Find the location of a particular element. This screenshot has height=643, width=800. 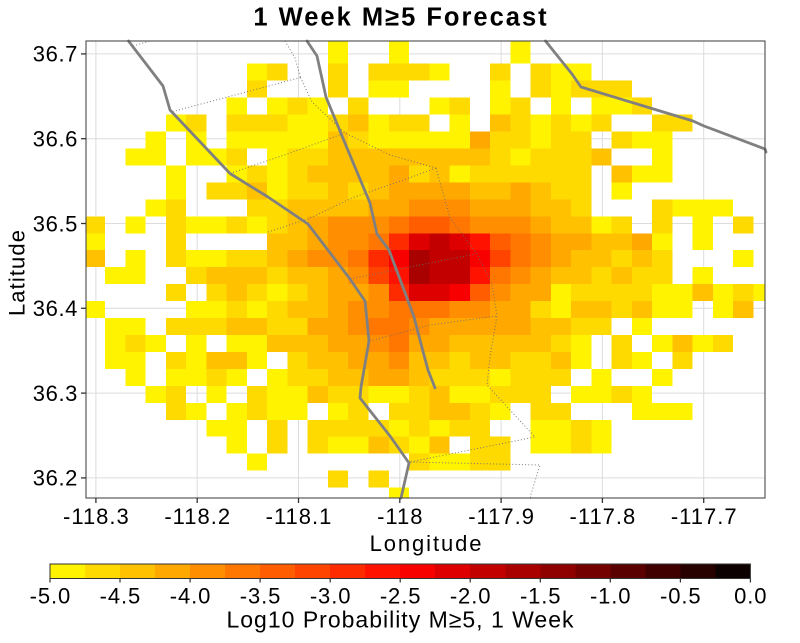

svg-text: -2.0 is located at coordinates (471, 596).